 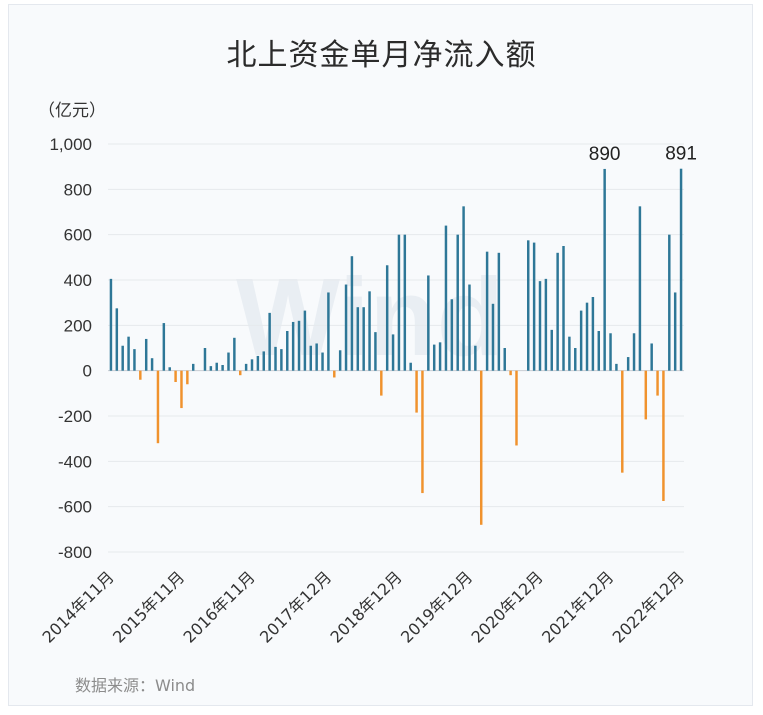 I want to click on x-tick-label: 2016年11月, so click(x=219, y=606).